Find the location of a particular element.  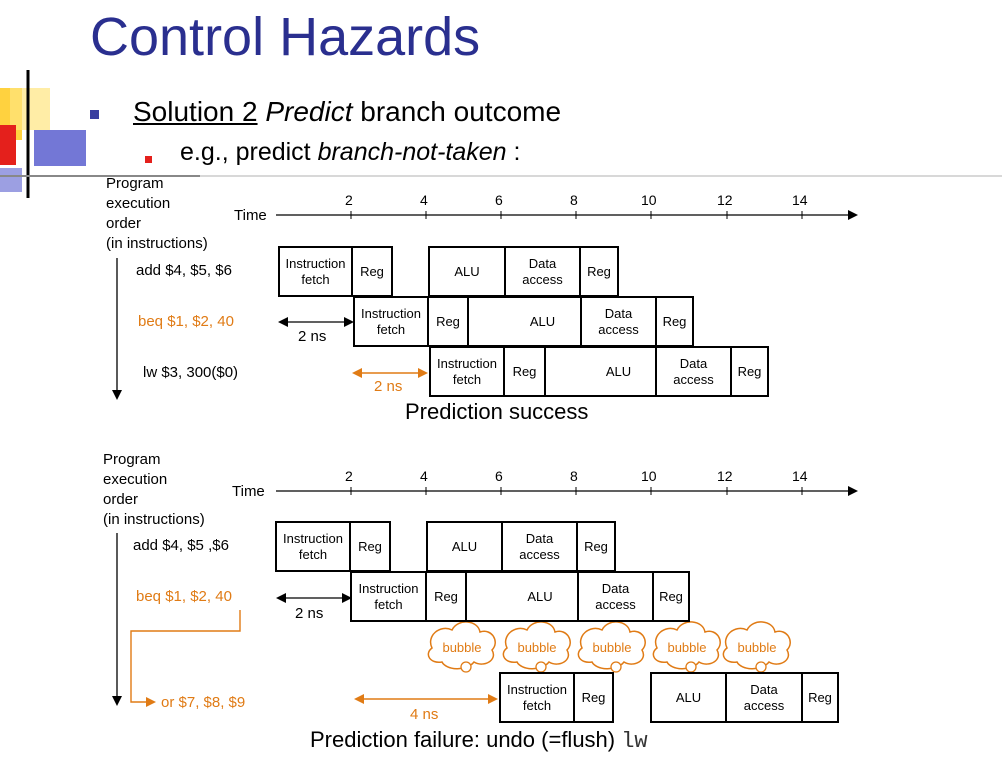

bubble-label-1: bubble is located at coordinates (461, 647).